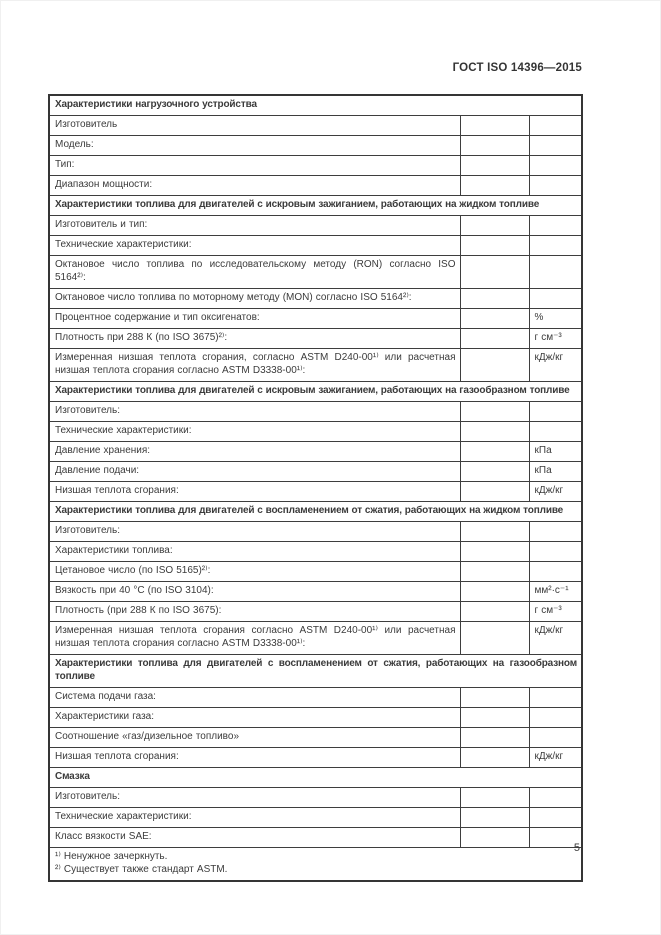 The width and height of the screenshot is (661, 935). Describe the element at coordinates (315, 125) in the screenshot. I see `table-row: Изготовитель` at that location.